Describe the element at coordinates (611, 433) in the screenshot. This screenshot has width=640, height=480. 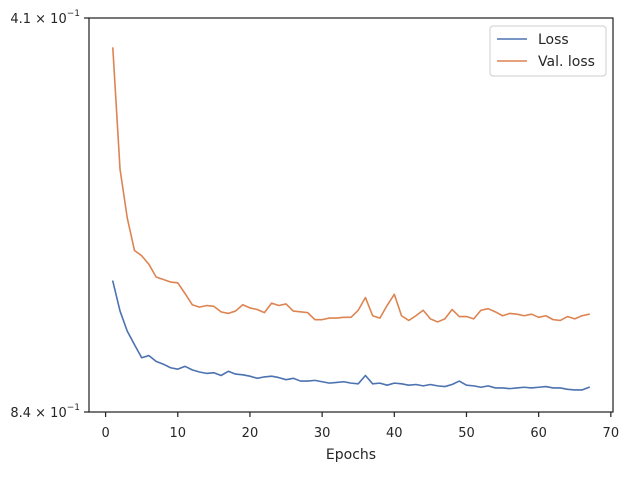
I see `x-tick-label: 70` at that location.